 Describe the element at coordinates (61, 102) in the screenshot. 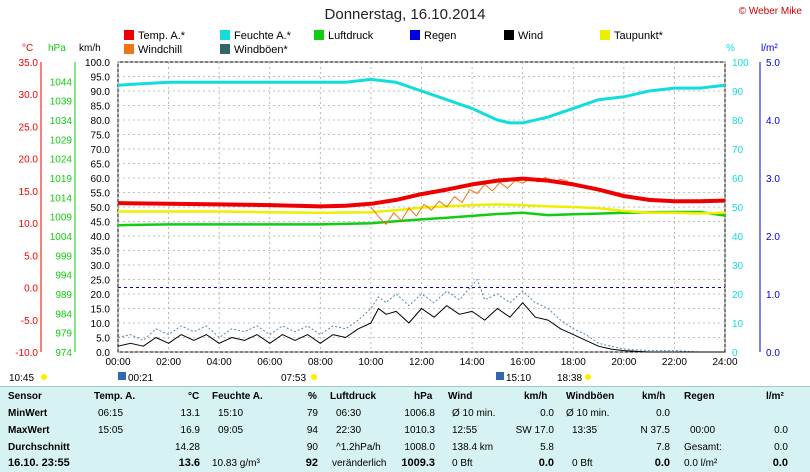

I see `pressure-tick-label: 1039` at that location.